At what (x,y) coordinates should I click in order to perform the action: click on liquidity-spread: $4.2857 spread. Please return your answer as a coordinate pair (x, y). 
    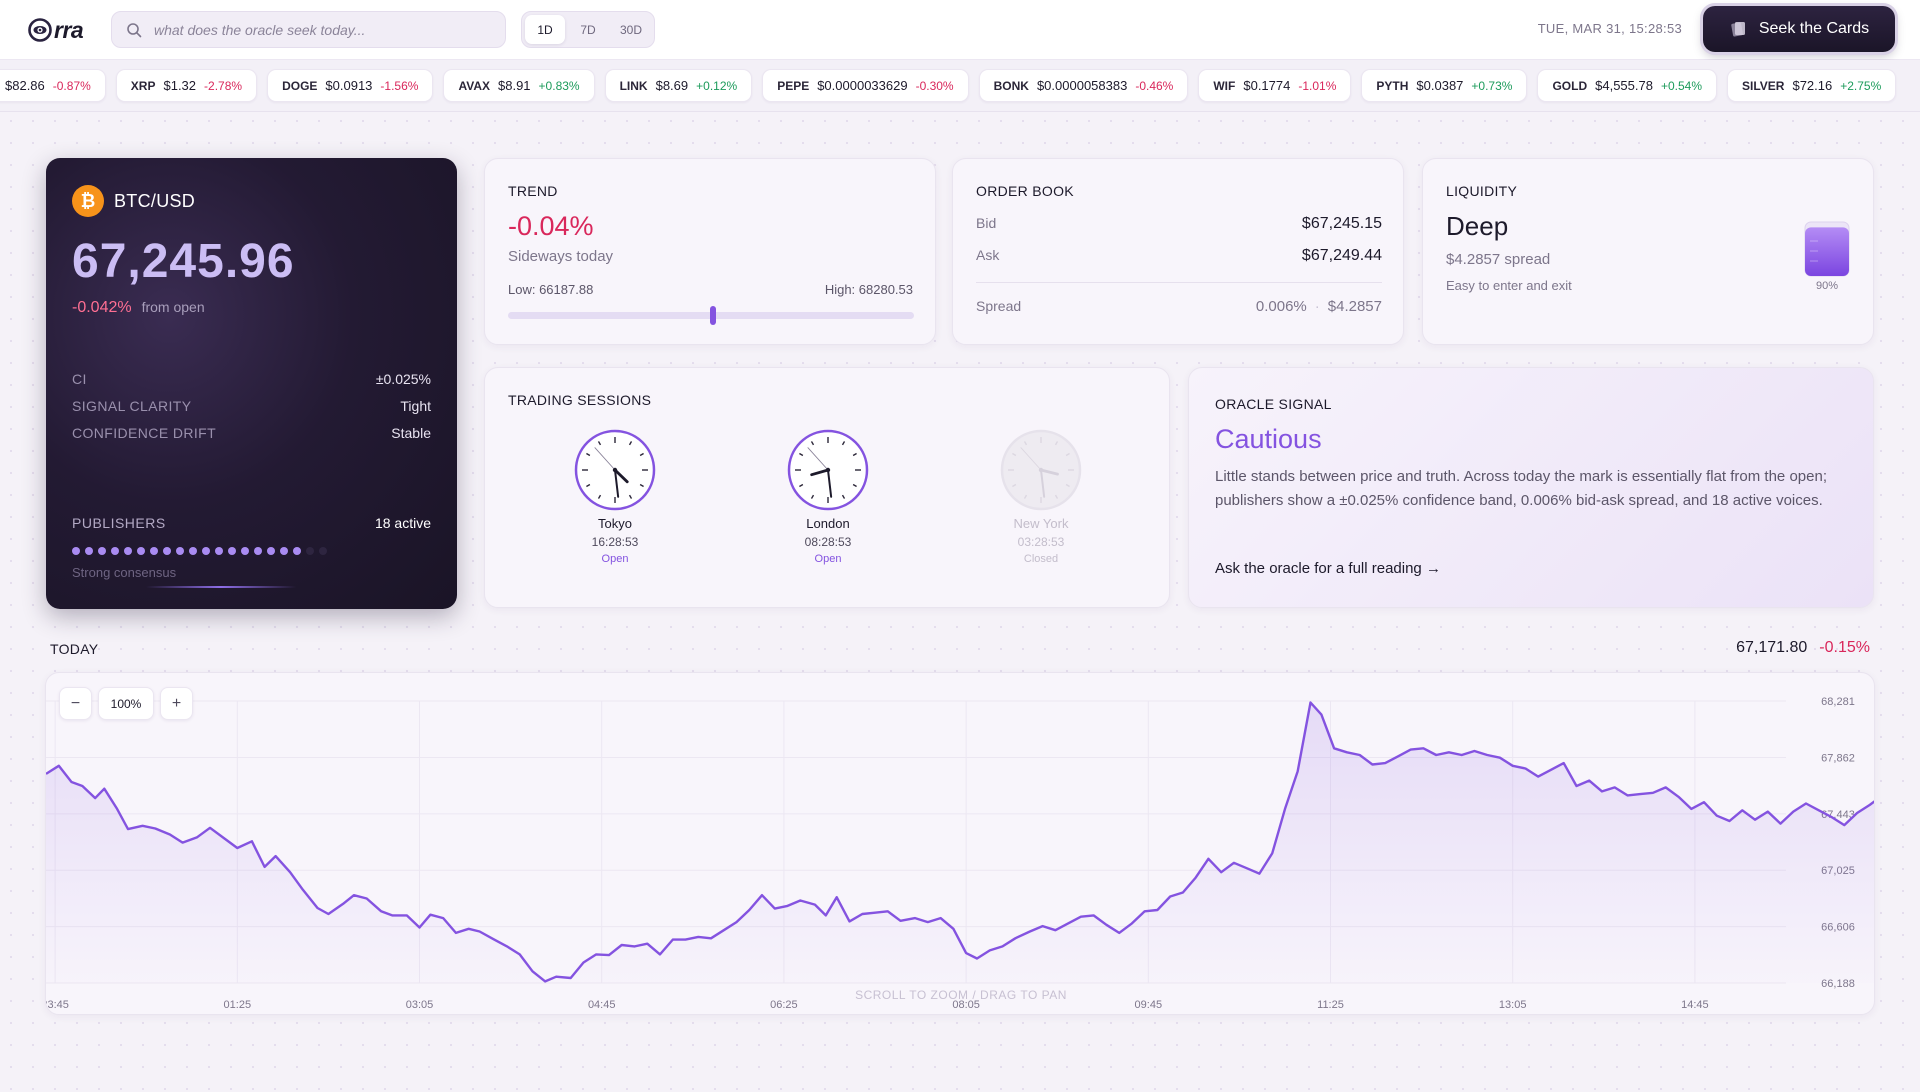
    Looking at the image, I should click on (1498, 259).